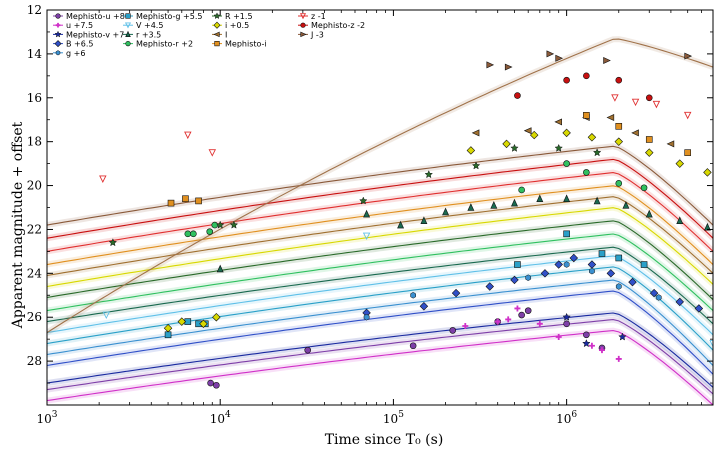 Image resolution: width=722 pixels, height=456 pixels. I want to click on legend-label: g +6, so click(75, 53).